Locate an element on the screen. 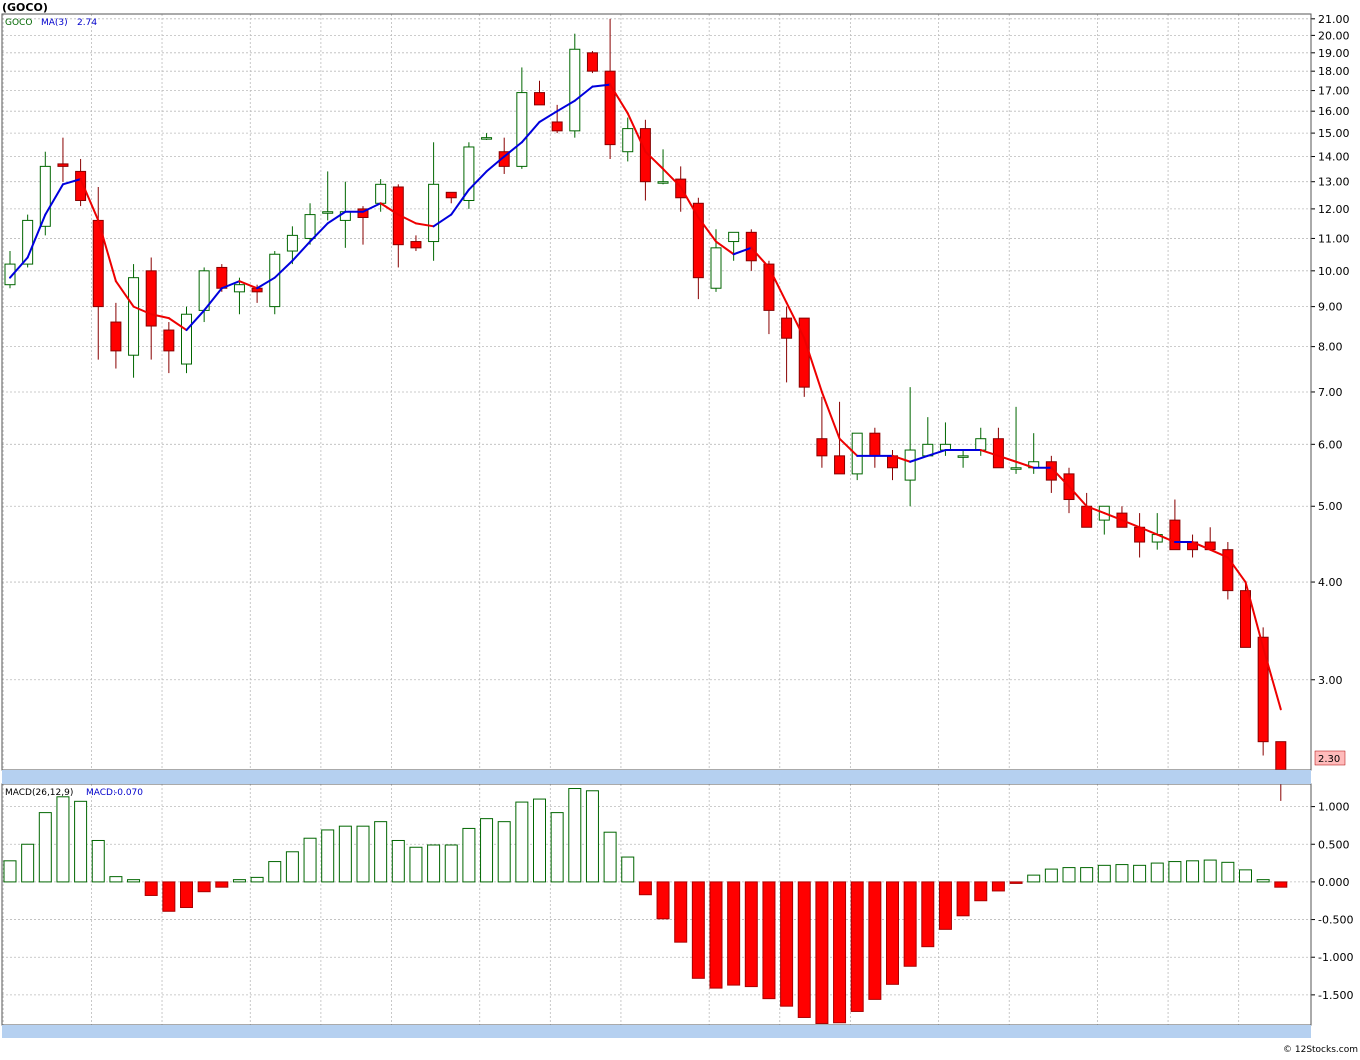 This screenshot has height=1060, width=1360. price-date-axis-bar is located at coordinates (656, 777).